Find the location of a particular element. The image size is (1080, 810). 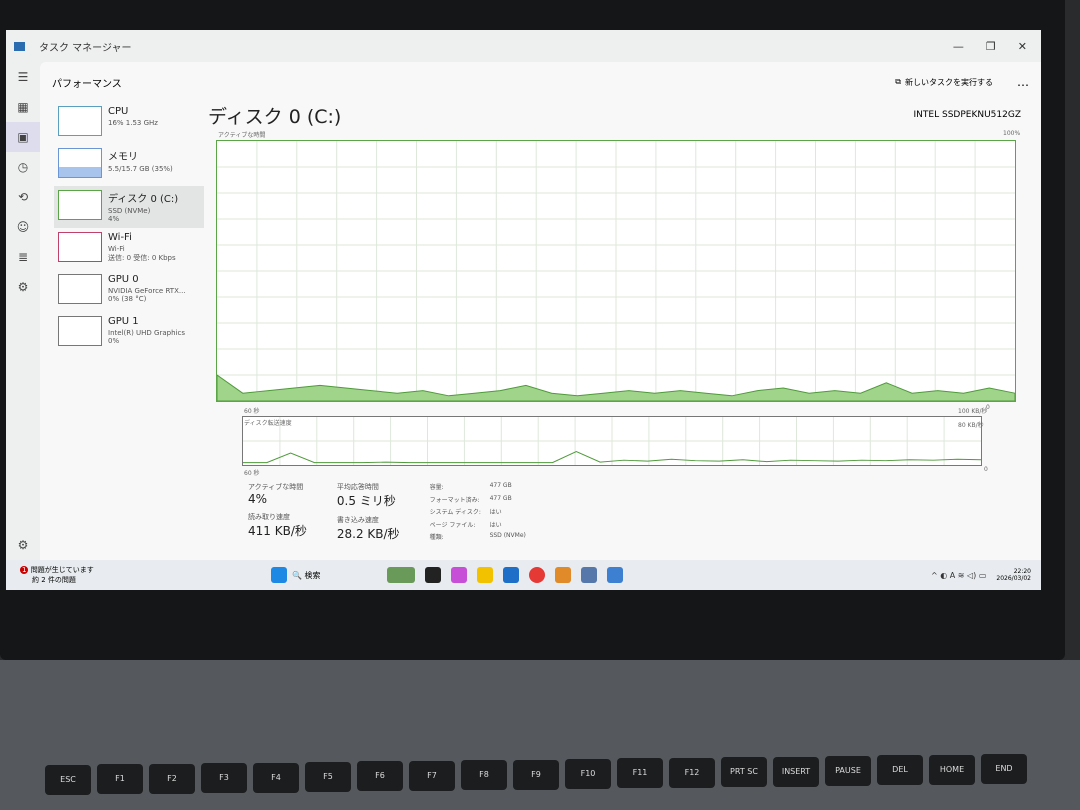

key: INSERT is located at coordinates (796, 771).